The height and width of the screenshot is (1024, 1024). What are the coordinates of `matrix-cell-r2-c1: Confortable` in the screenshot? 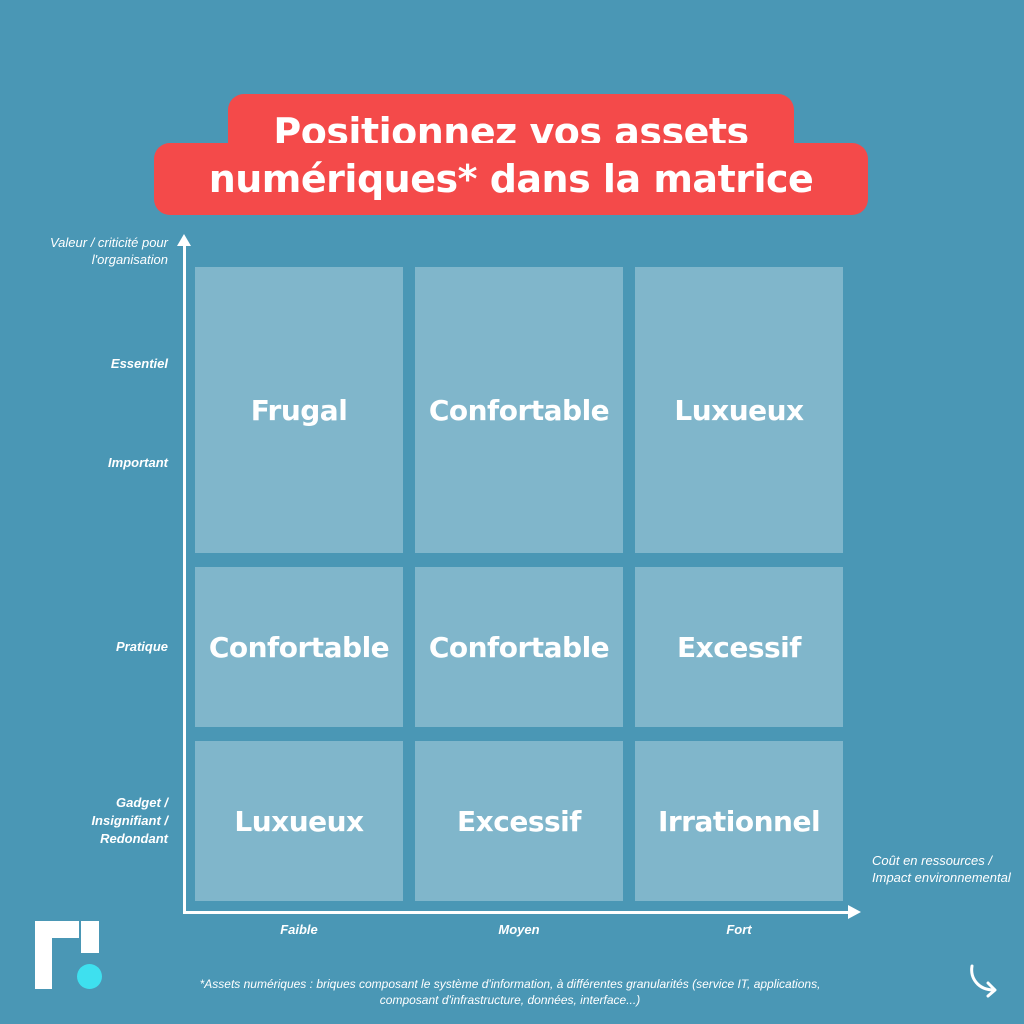 It's located at (299, 647).